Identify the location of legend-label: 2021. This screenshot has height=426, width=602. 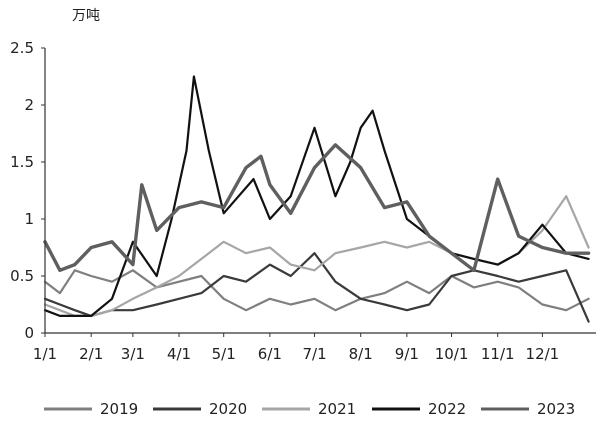
(337, 409).